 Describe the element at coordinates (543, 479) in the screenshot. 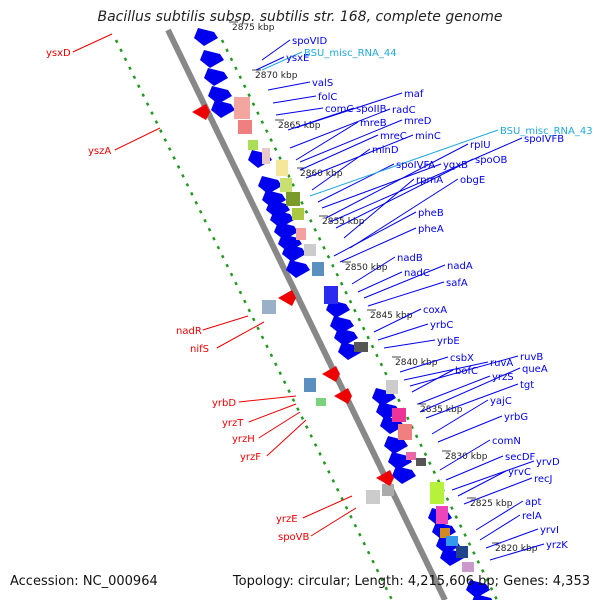

I see `gene-label-recj: recJ` at that location.